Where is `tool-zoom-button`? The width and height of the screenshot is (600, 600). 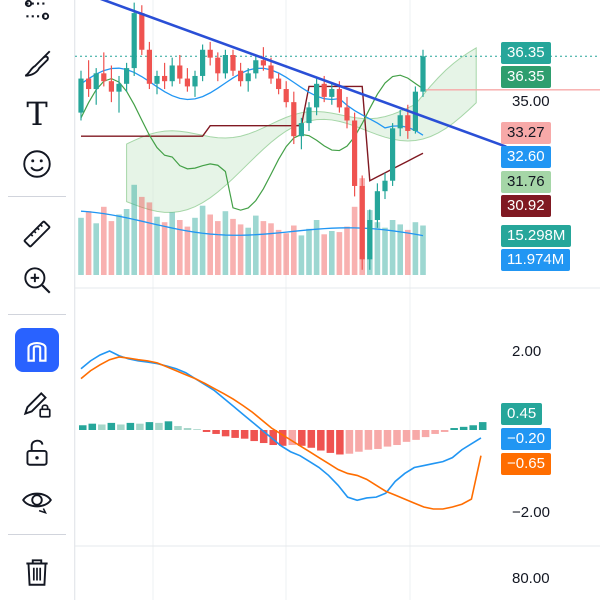
tool-zoom-button is located at coordinates (37, 280).